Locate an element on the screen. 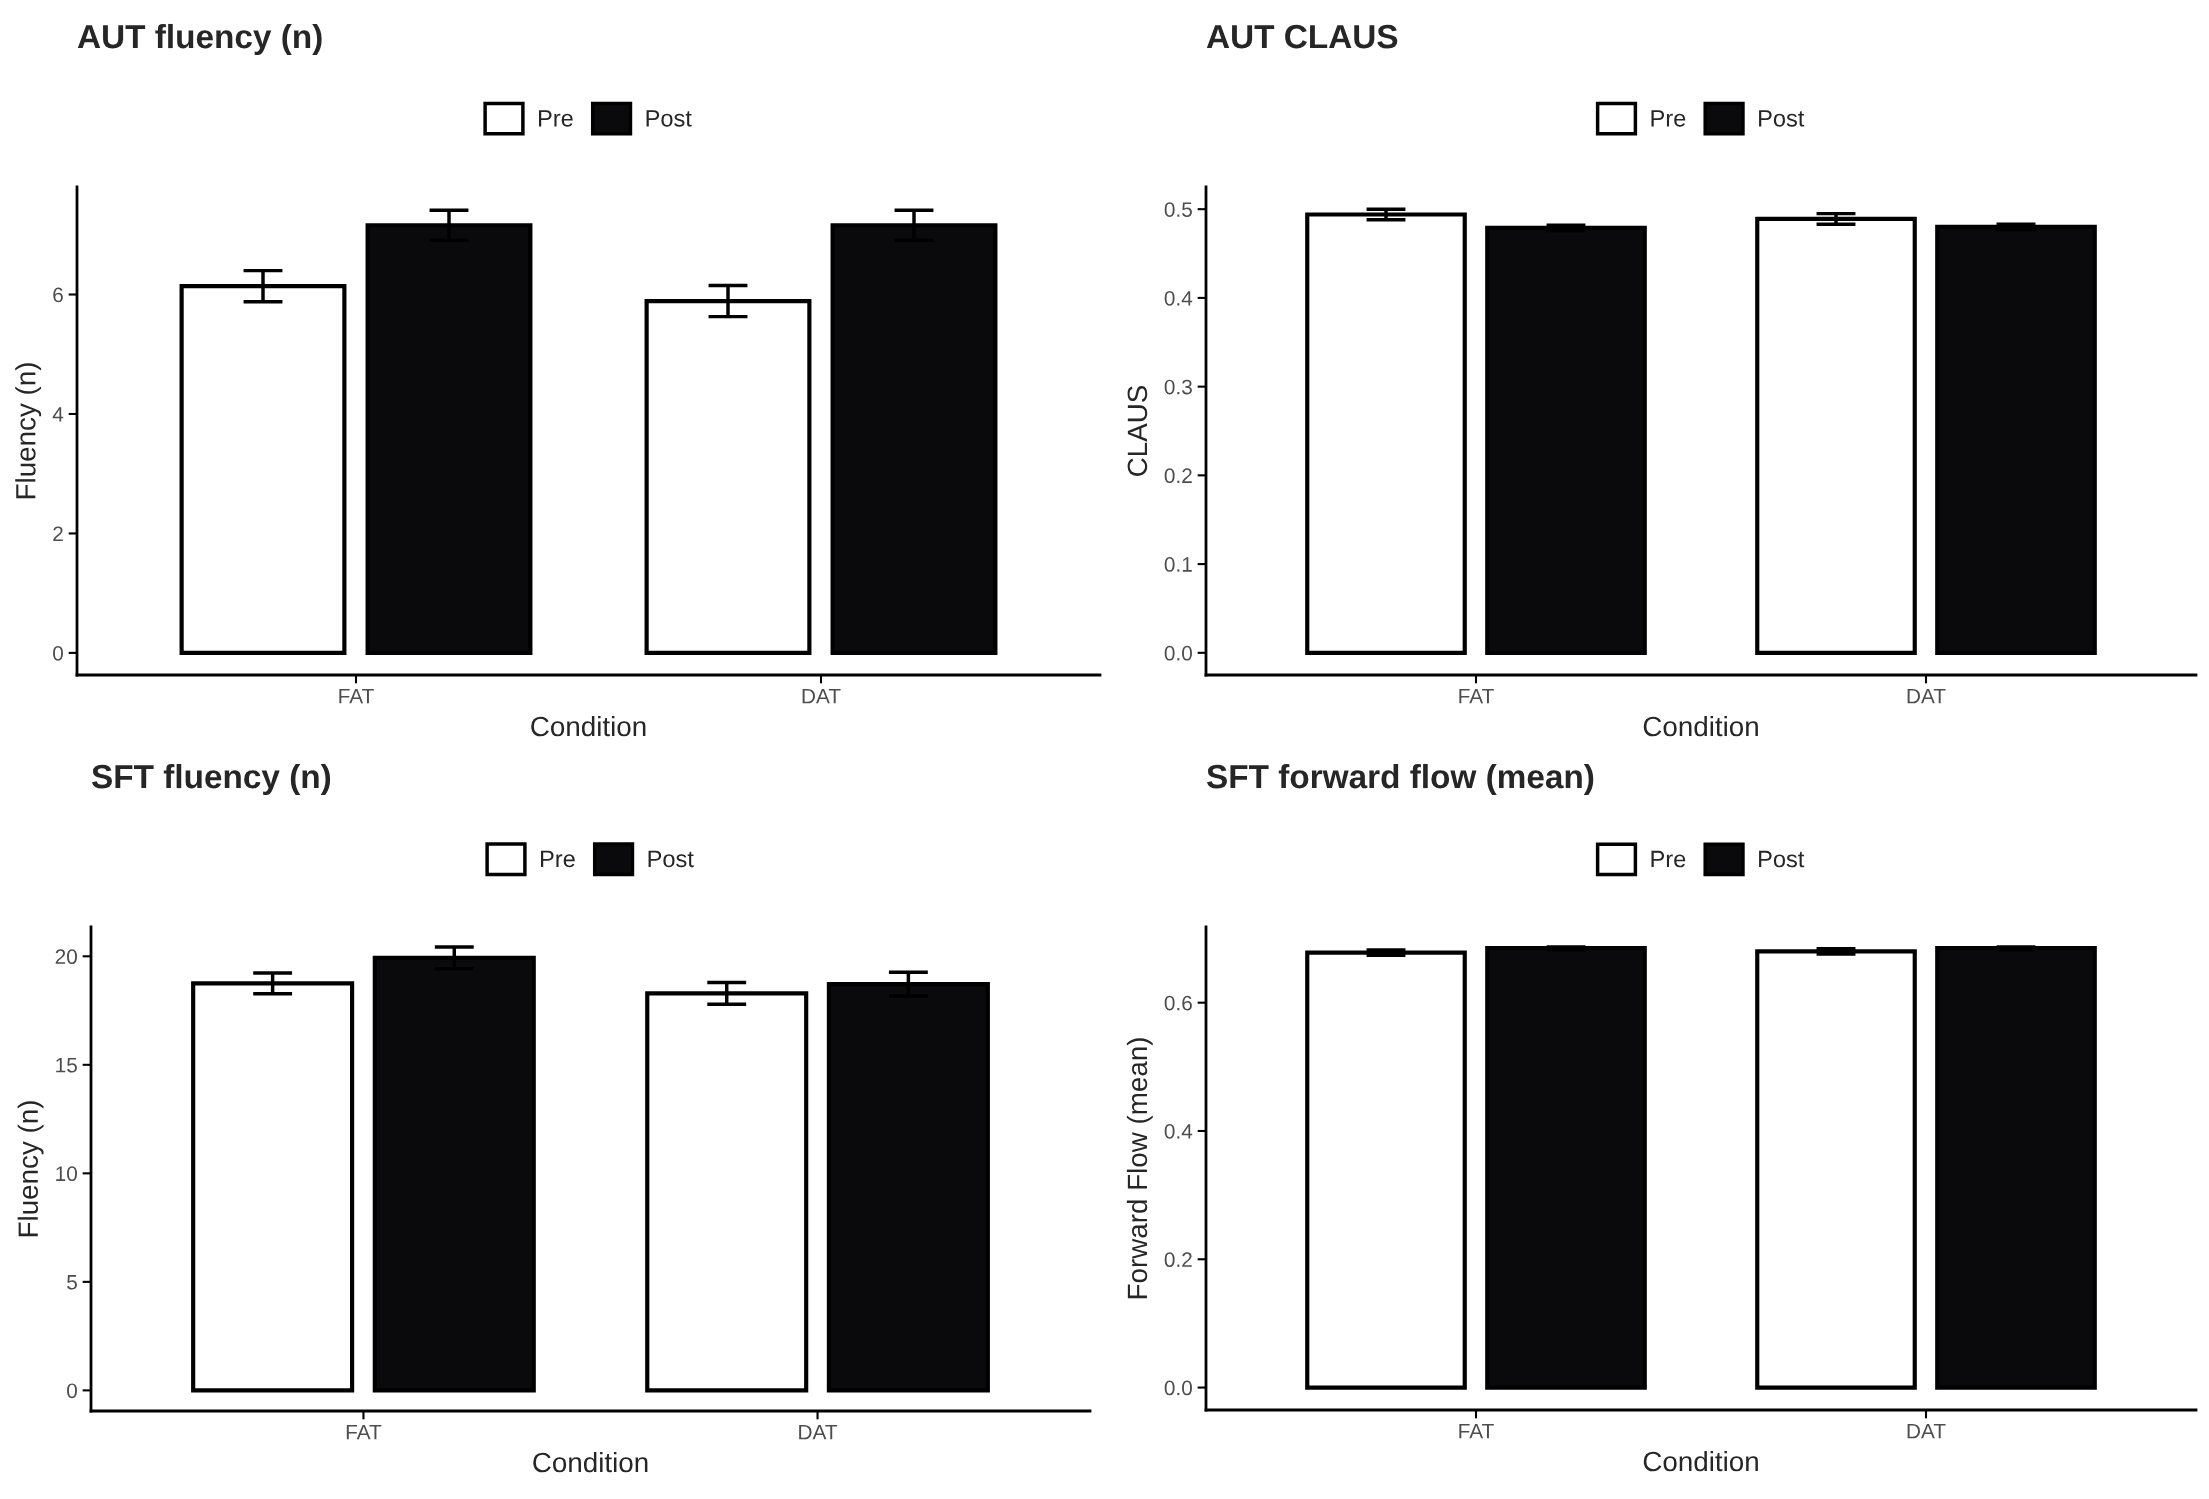  y-axis-title: CLAUS is located at coordinates (1137, 430).